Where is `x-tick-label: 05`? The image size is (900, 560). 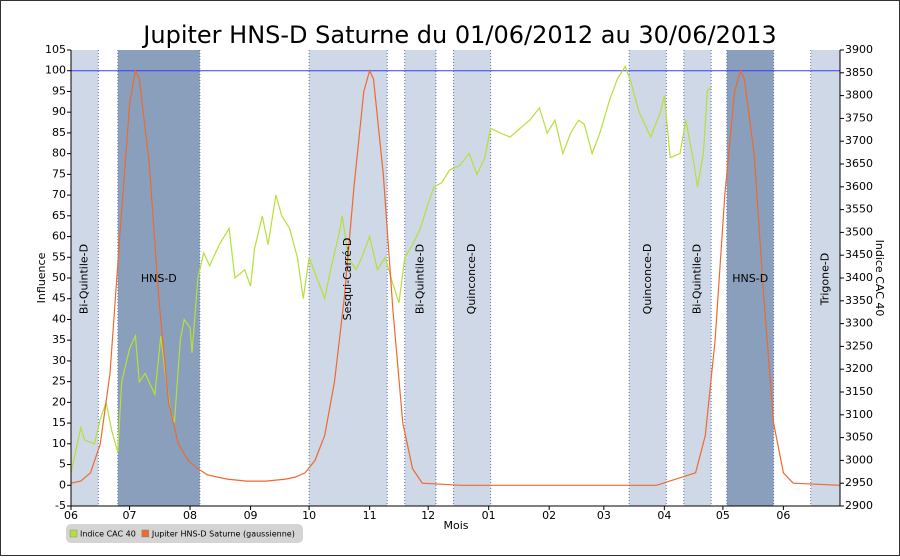
x-tick-label: 05 is located at coordinates (723, 515).